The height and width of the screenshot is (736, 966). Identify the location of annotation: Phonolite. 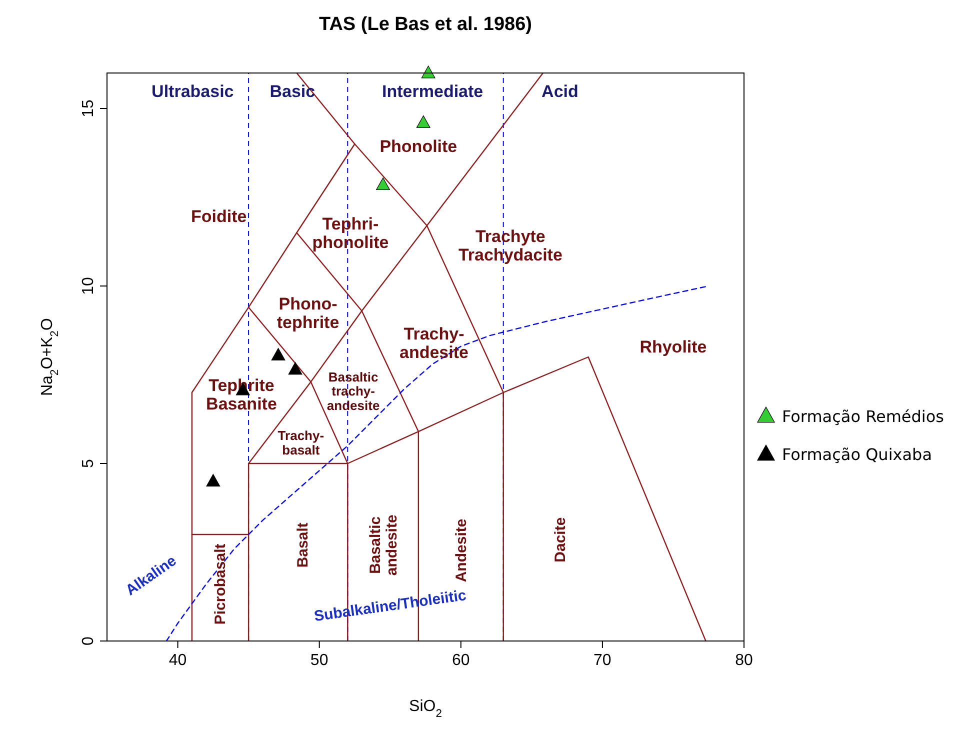
(419, 146).